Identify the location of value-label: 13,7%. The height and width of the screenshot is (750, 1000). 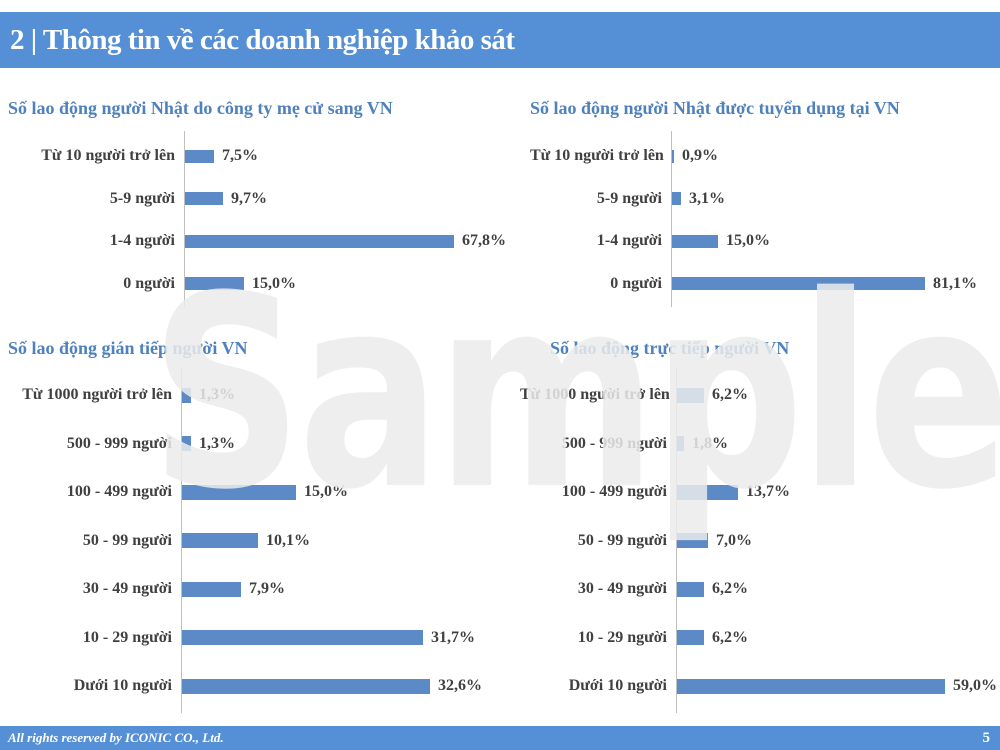
(768, 492).